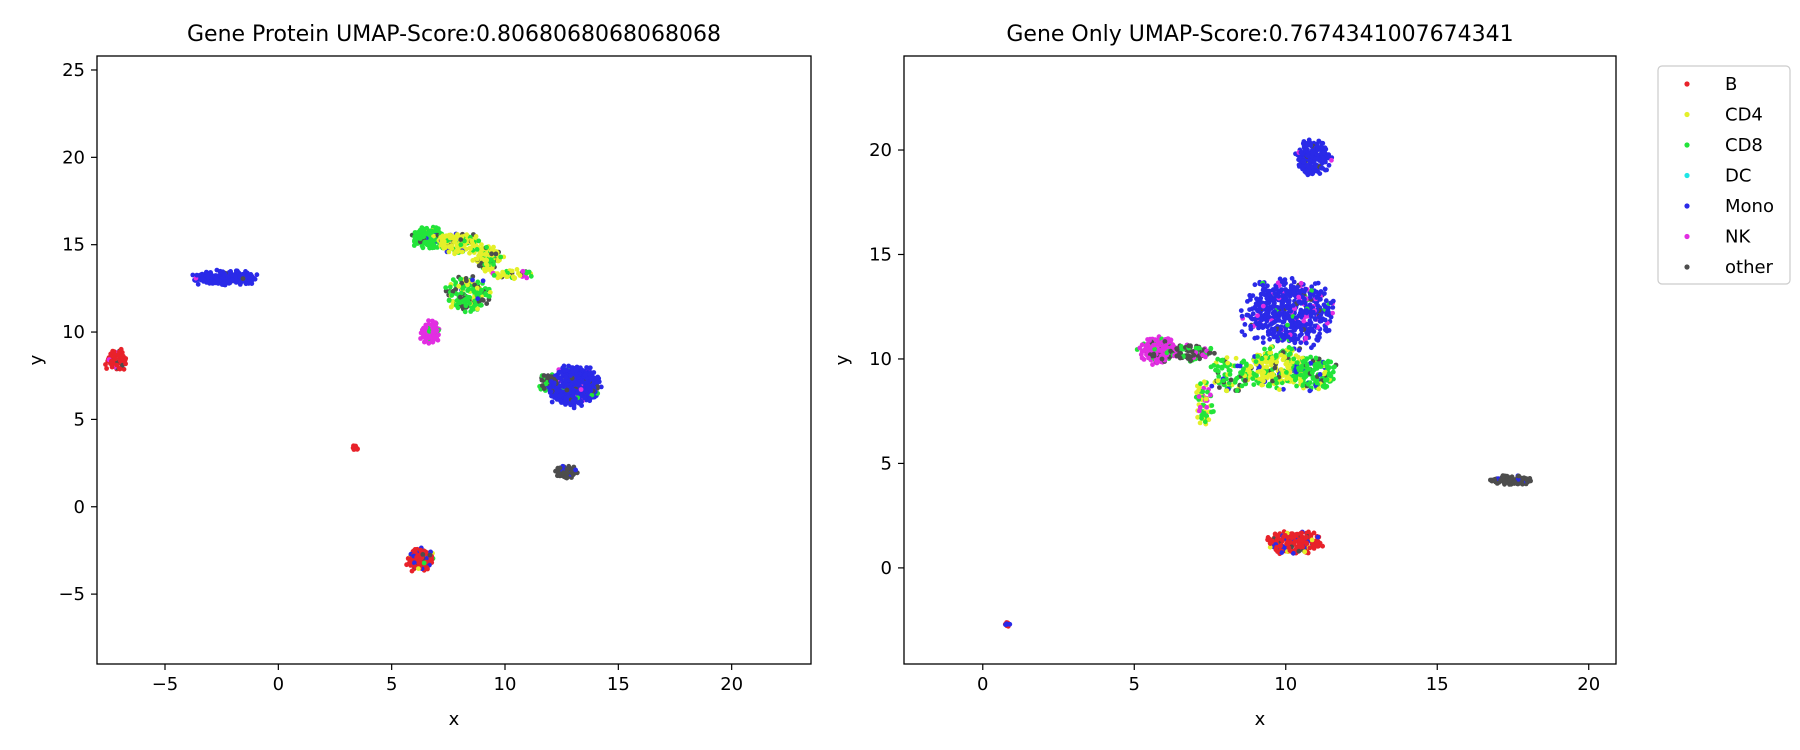  What do you see at coordinates (1687, 145) in the screenshot?
I see `legend-marker` at bounding box center [1687, 145].